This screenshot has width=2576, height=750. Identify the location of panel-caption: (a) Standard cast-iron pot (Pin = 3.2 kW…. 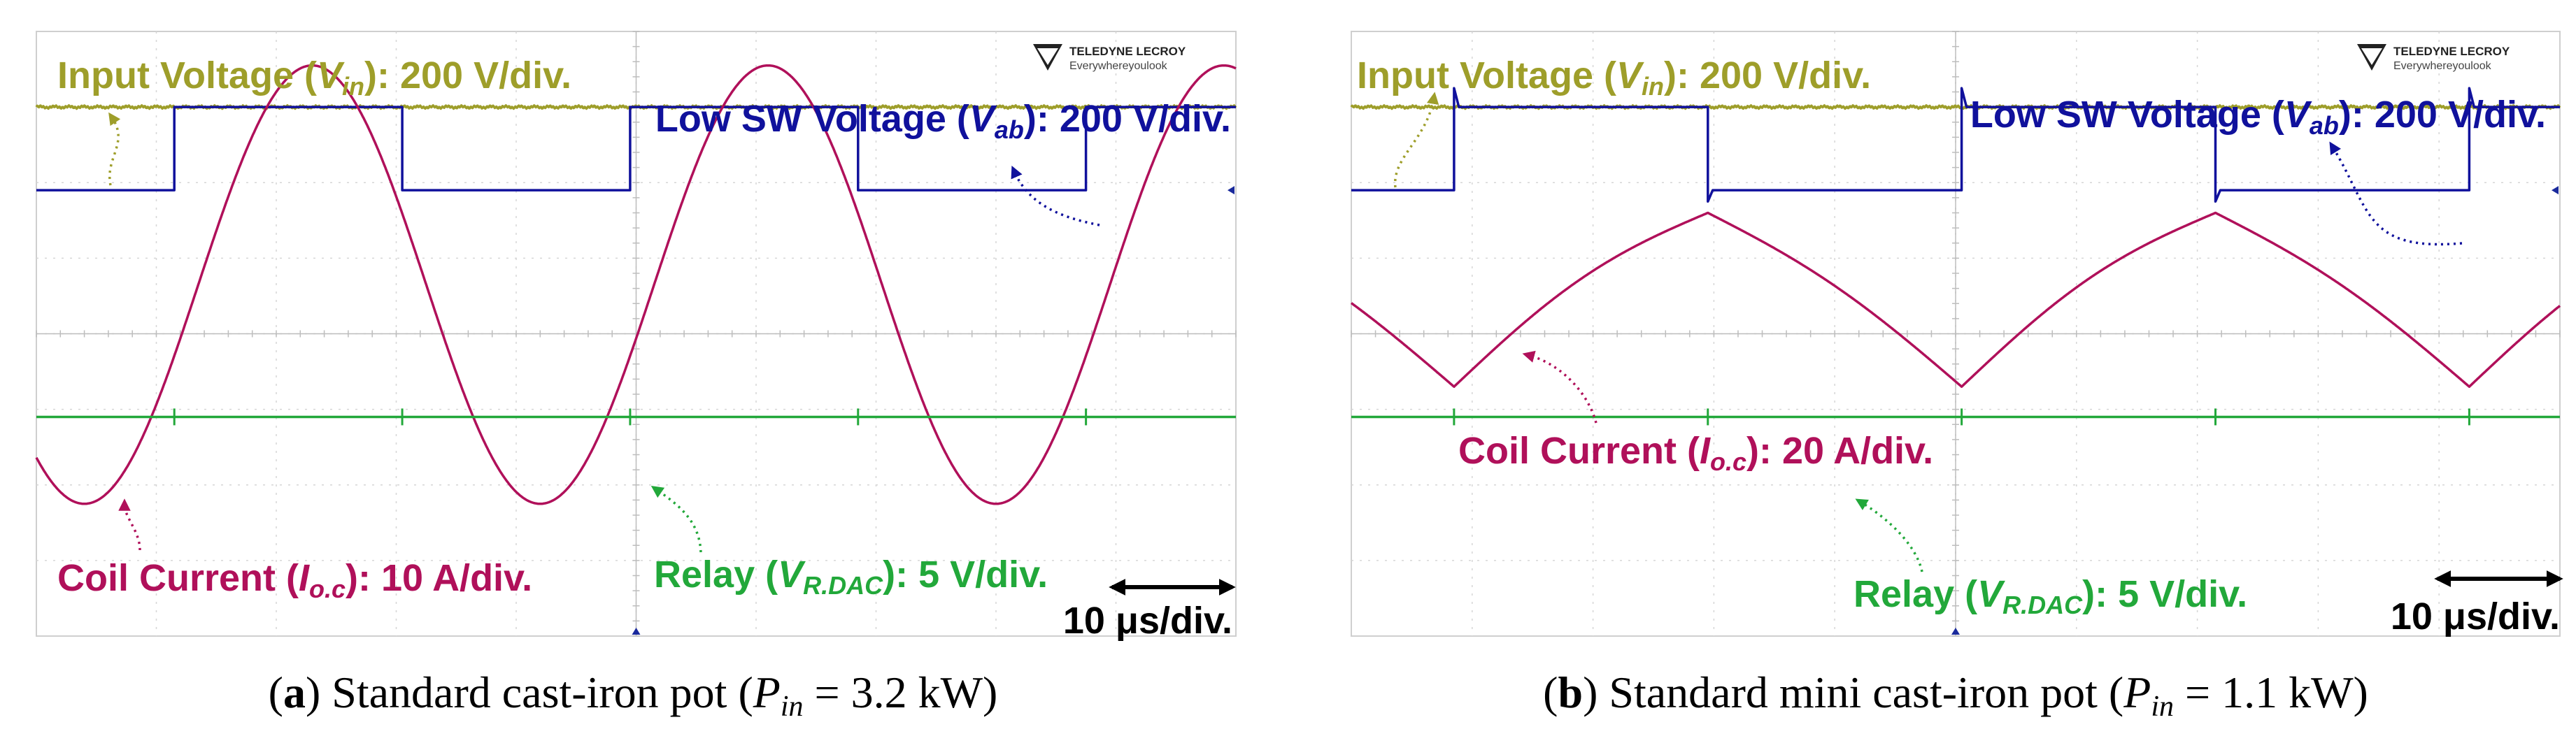
(633, 695).